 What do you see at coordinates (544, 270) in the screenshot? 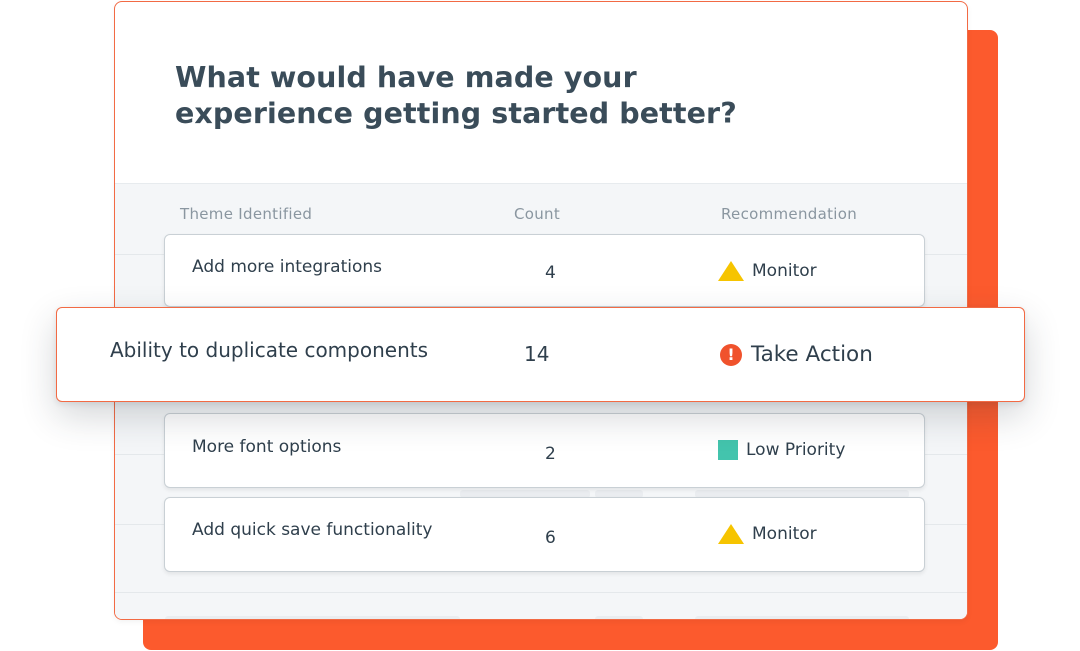
I see `table-row: Add more integrations 4 Monitor` at bounding box center [544, 270].